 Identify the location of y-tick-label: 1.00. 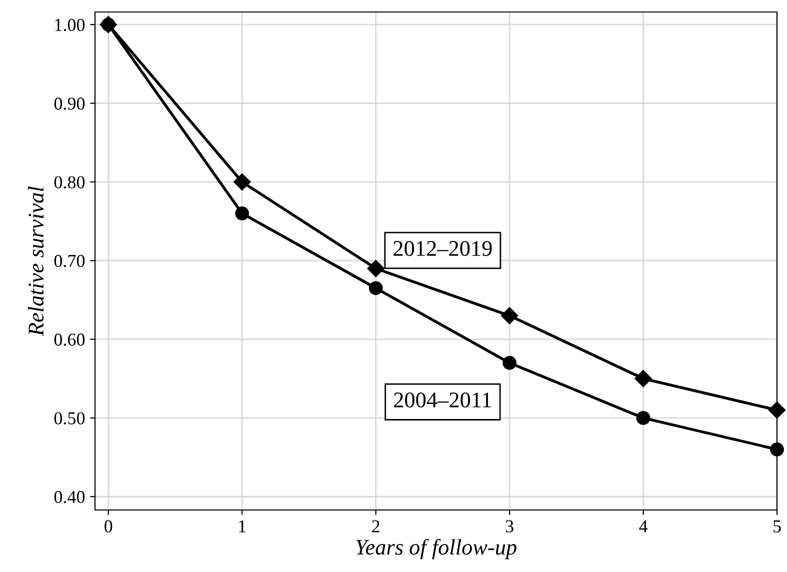
(70, 25).